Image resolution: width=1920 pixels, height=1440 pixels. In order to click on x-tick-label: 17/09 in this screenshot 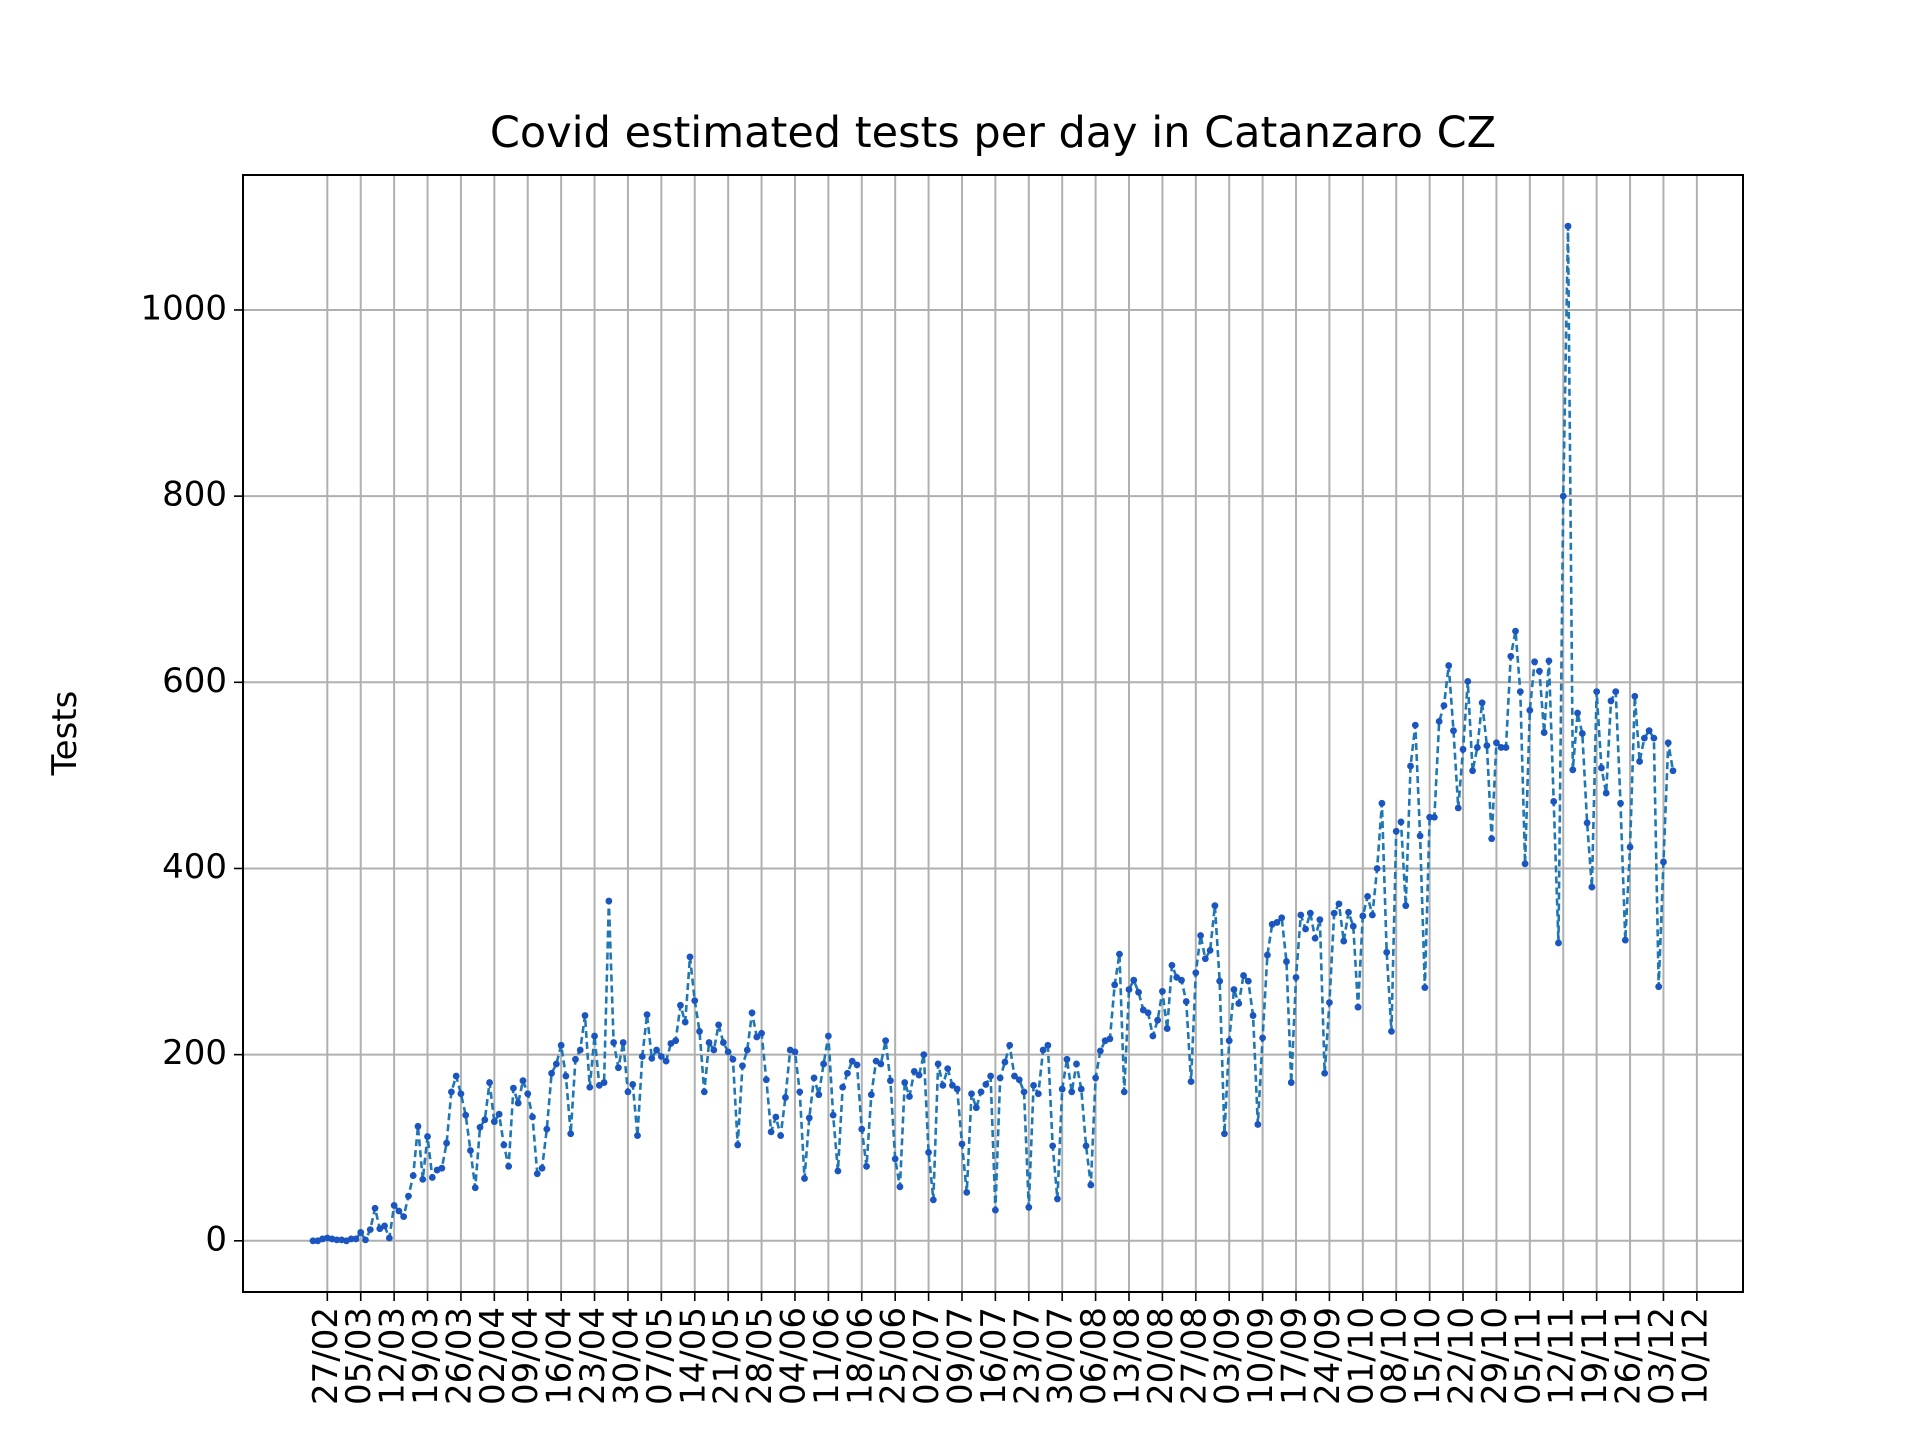, I will do `click(1295, 1356)`.